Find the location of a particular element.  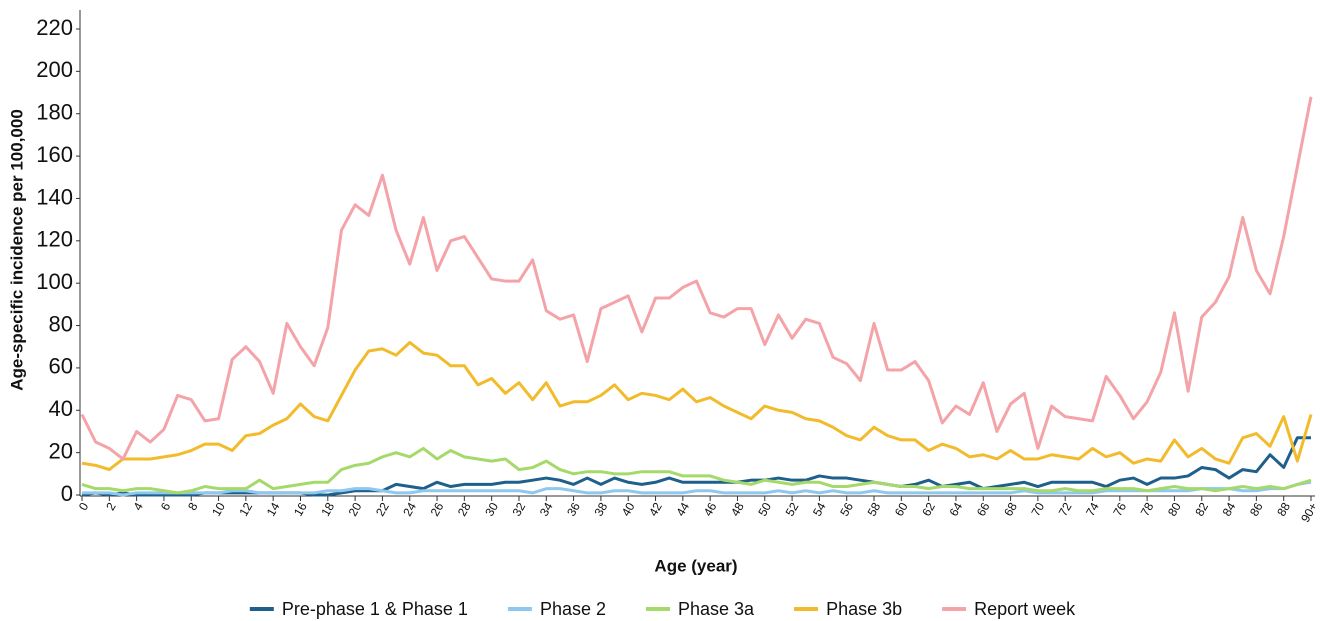

x-tick-label: 6 is located at coordinates (166, 506).